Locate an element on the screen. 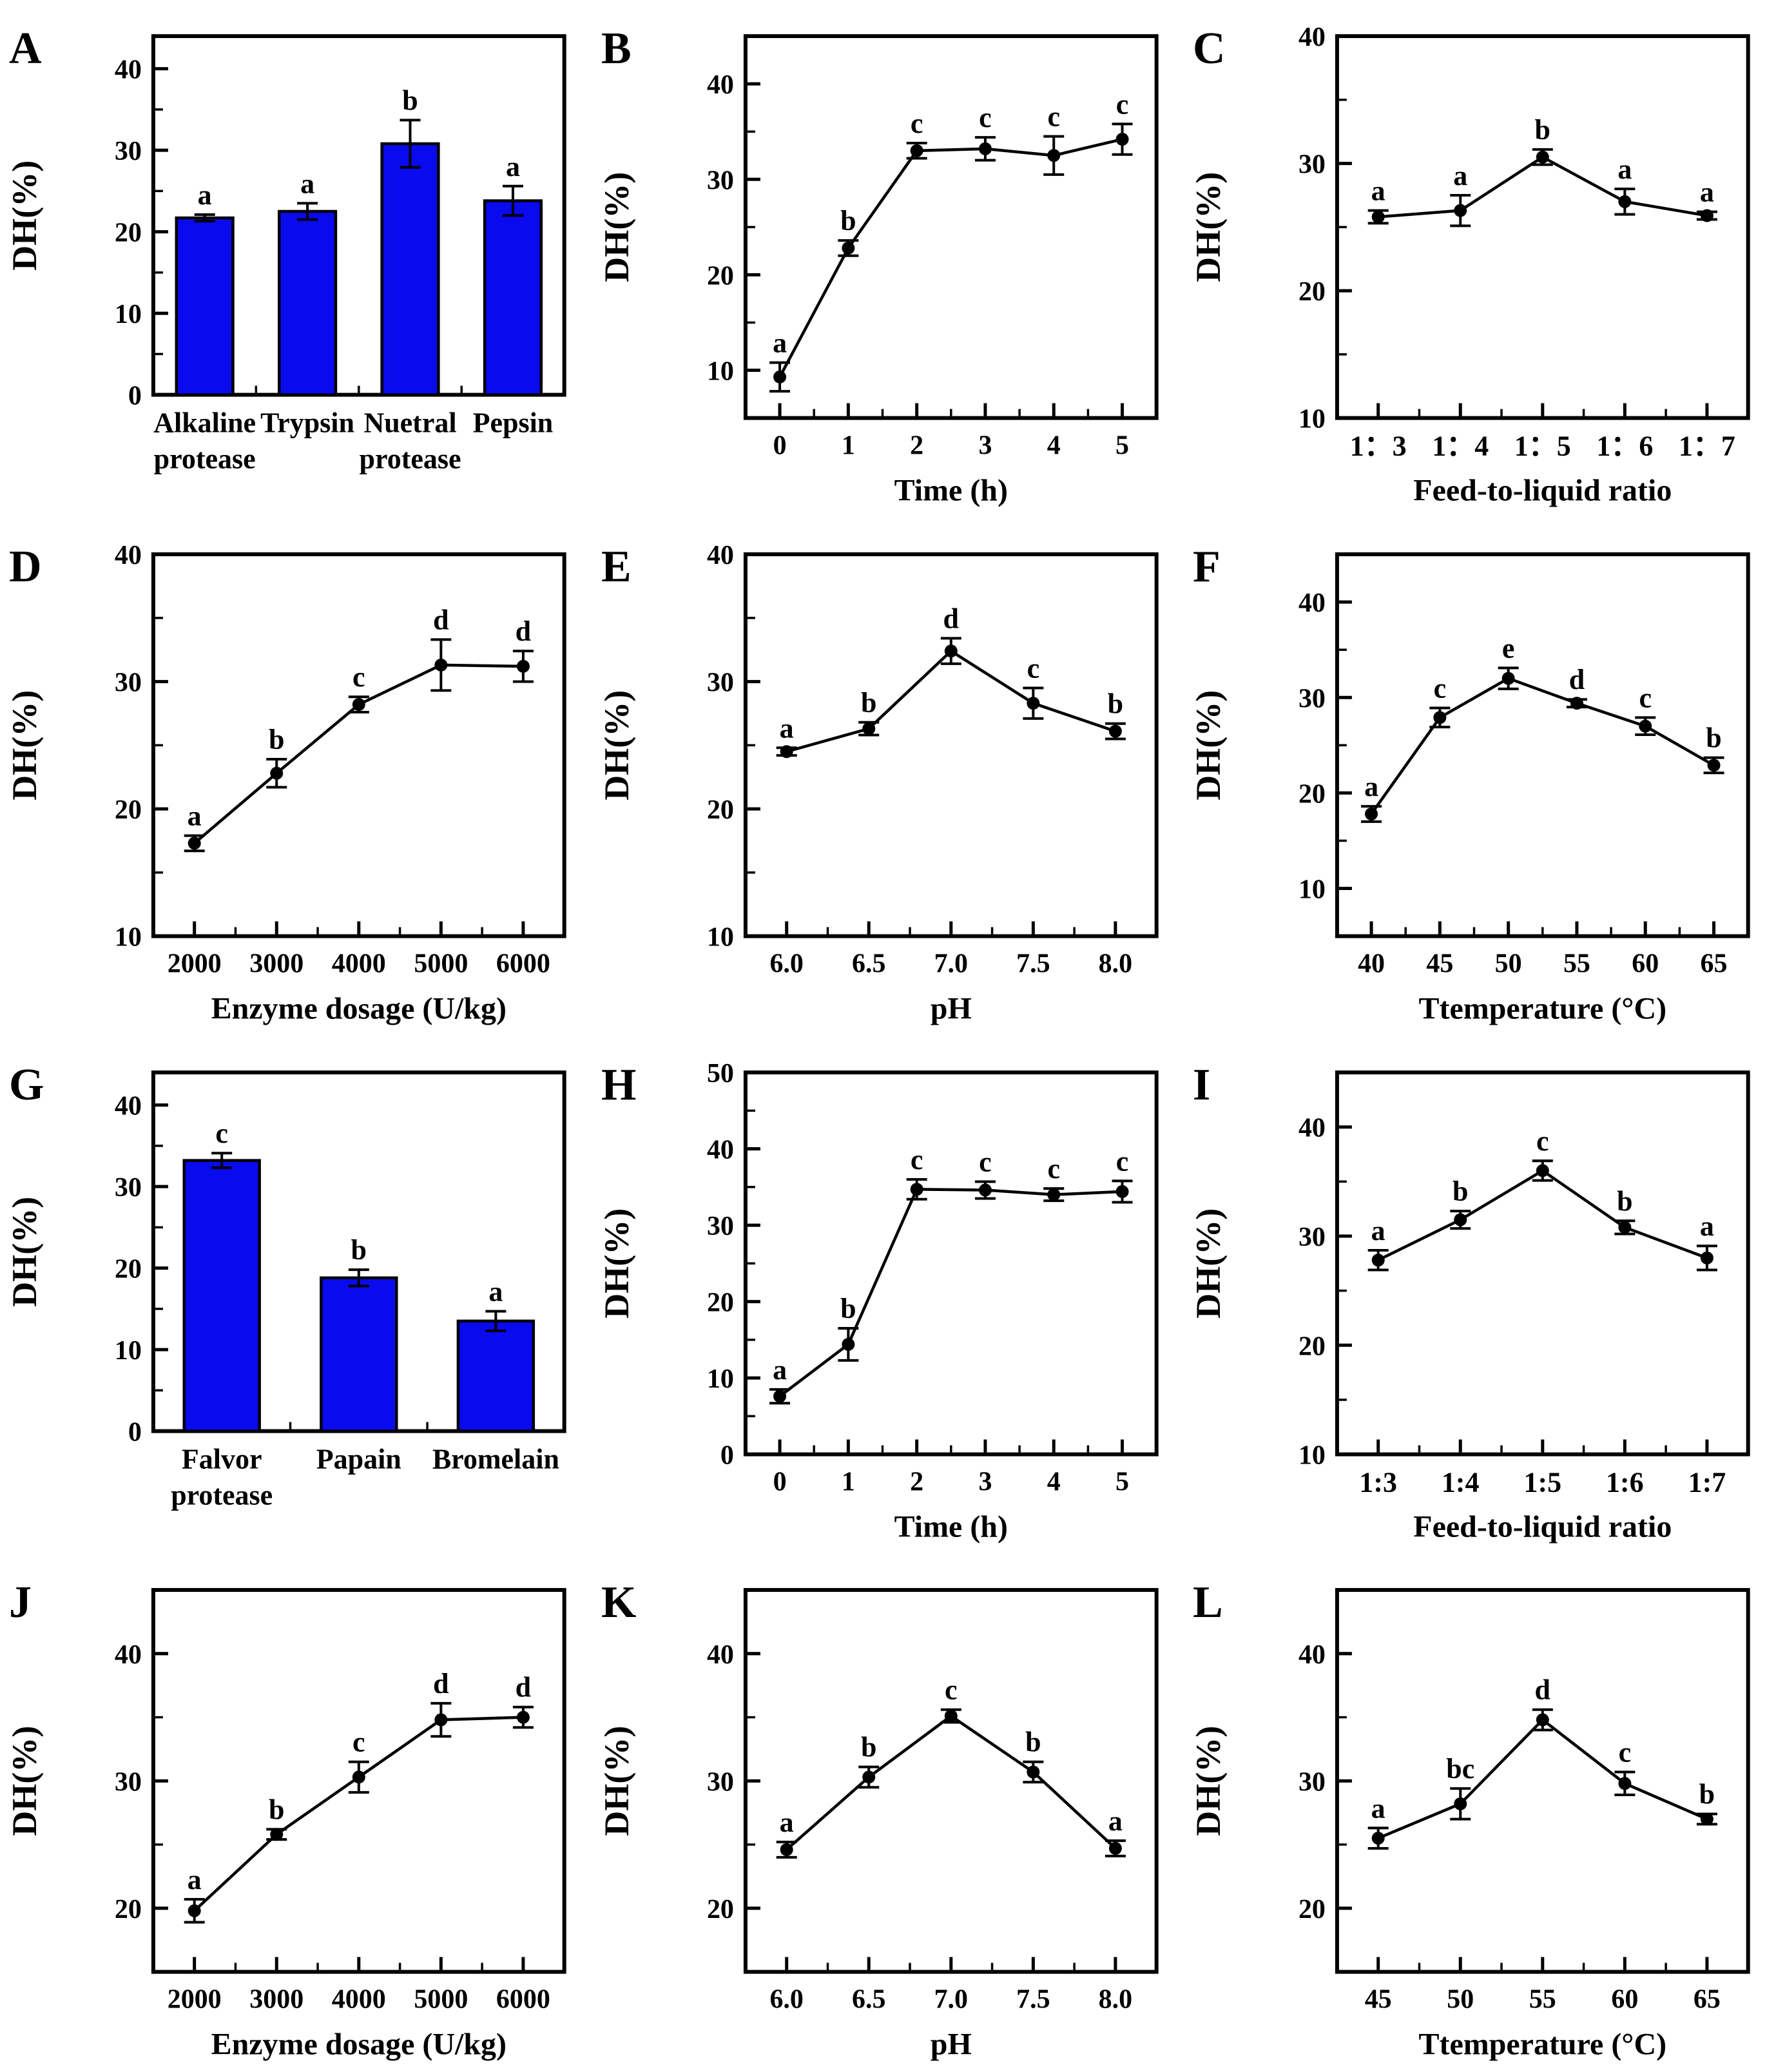 Image resolution: width=1776 pixels, height=2072 pixels. x-tick-label: 3000 is located at coordinates (276, 963).